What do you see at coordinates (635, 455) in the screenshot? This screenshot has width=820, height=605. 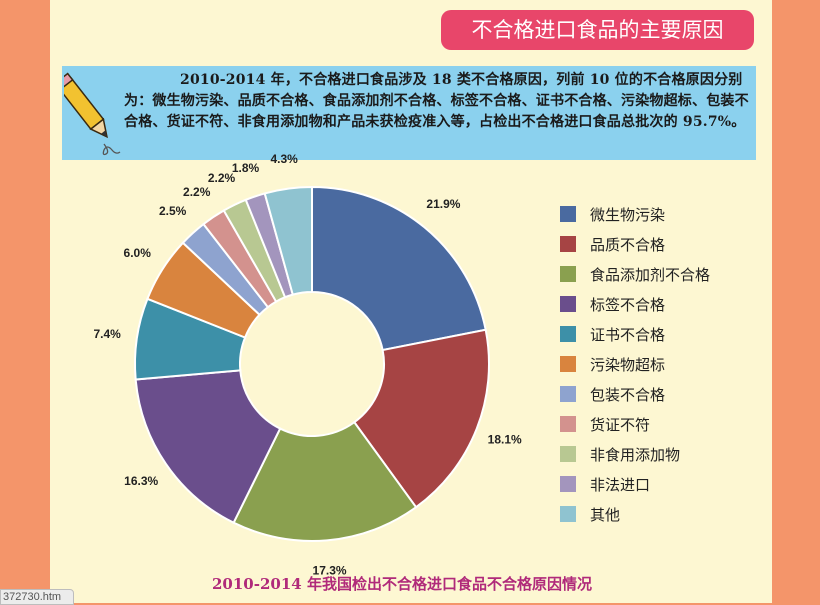 I see `legend-label: 非食用添加物` at bounding box center [635, 455].